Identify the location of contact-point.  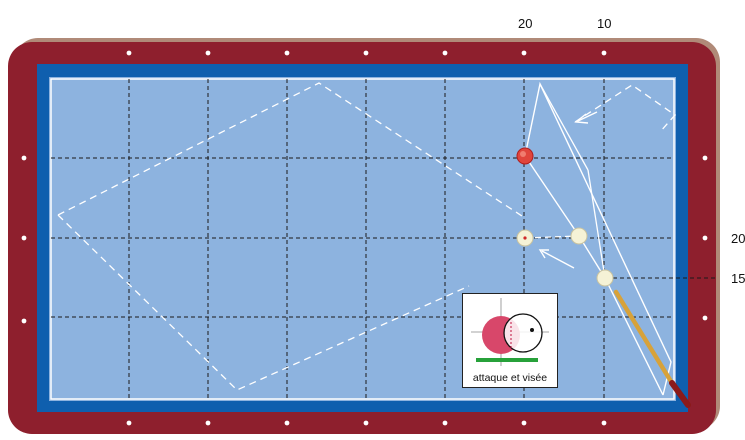
(525, 238).